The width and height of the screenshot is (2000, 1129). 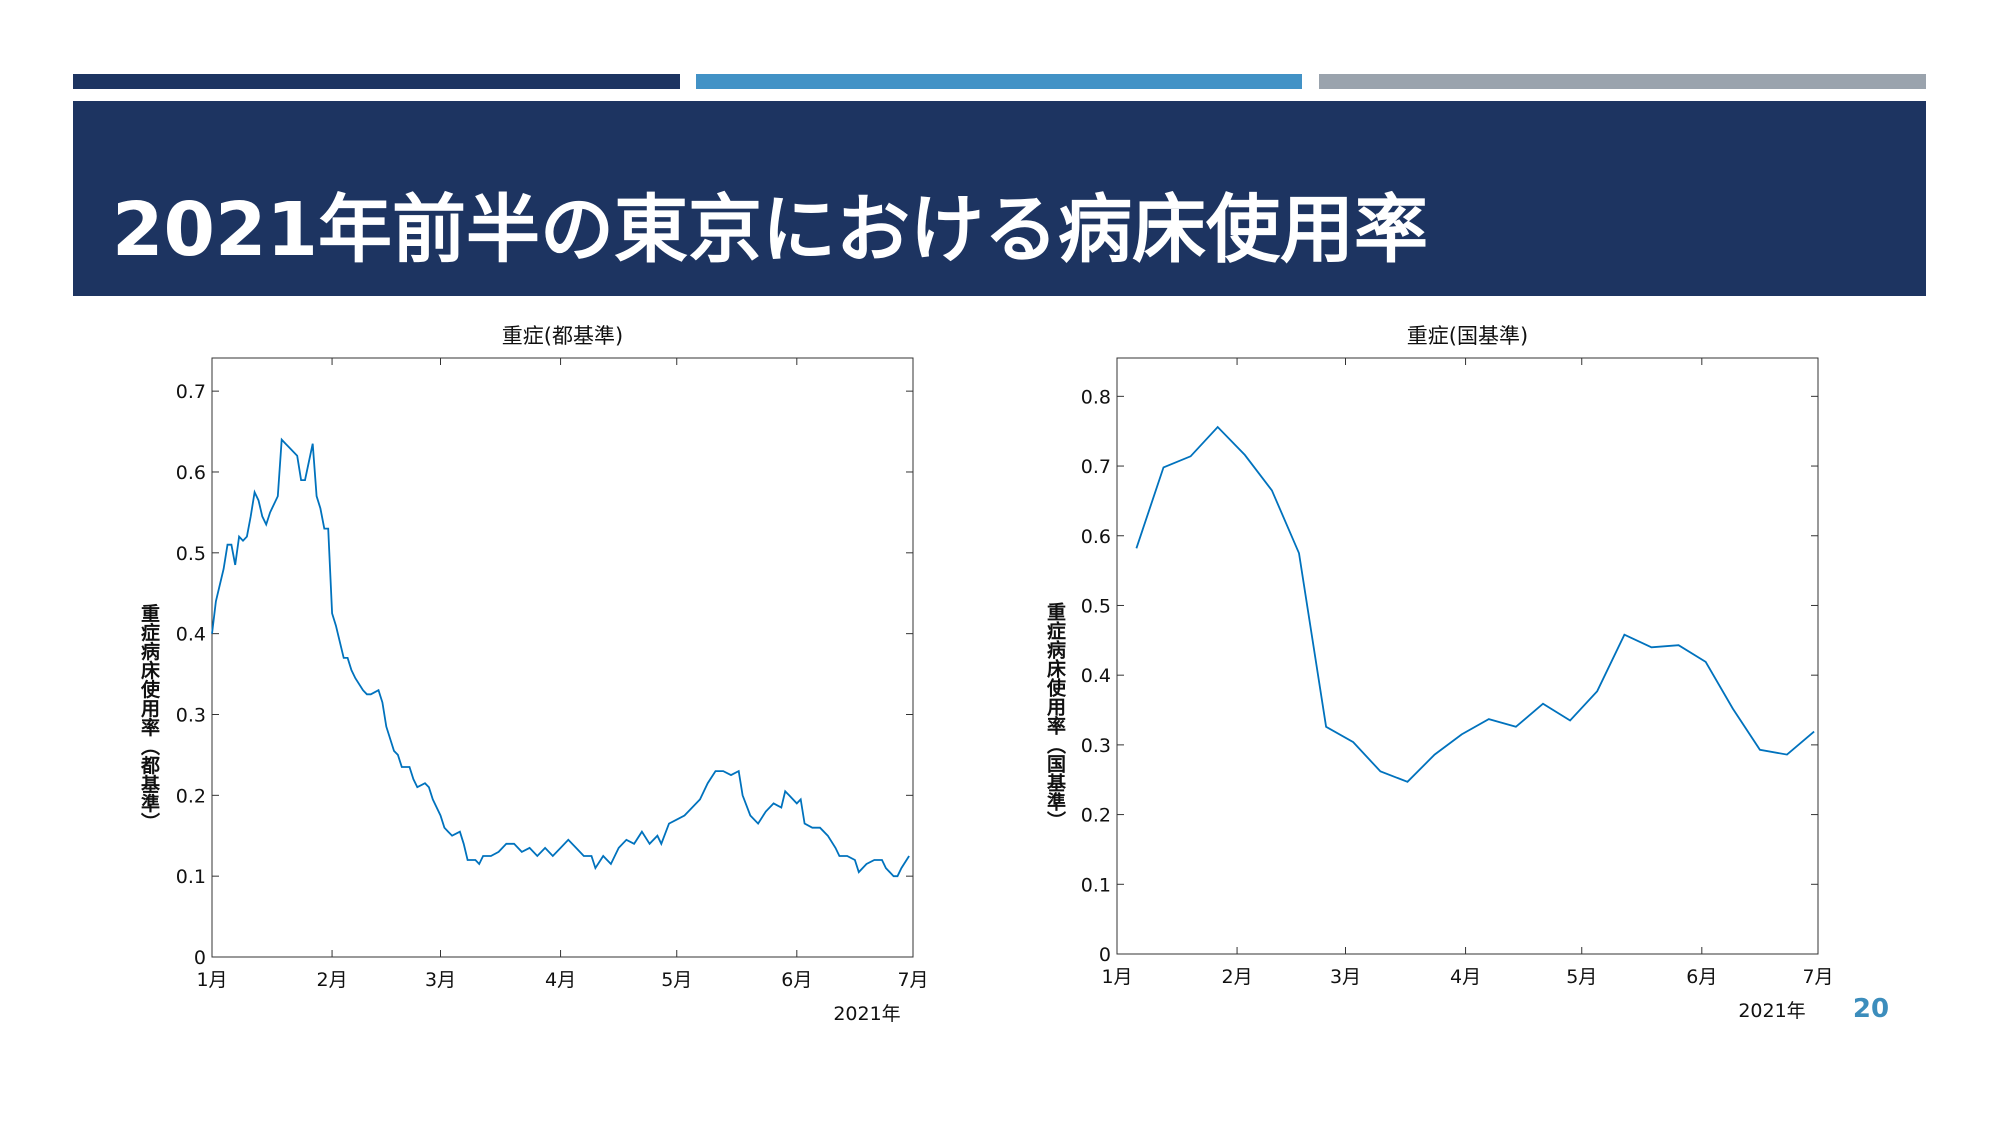 What do you see at coordinates (562, 336) in the screenshot?
I see `chart-title: 重症(都基準)` at bounding box center [562, 336].